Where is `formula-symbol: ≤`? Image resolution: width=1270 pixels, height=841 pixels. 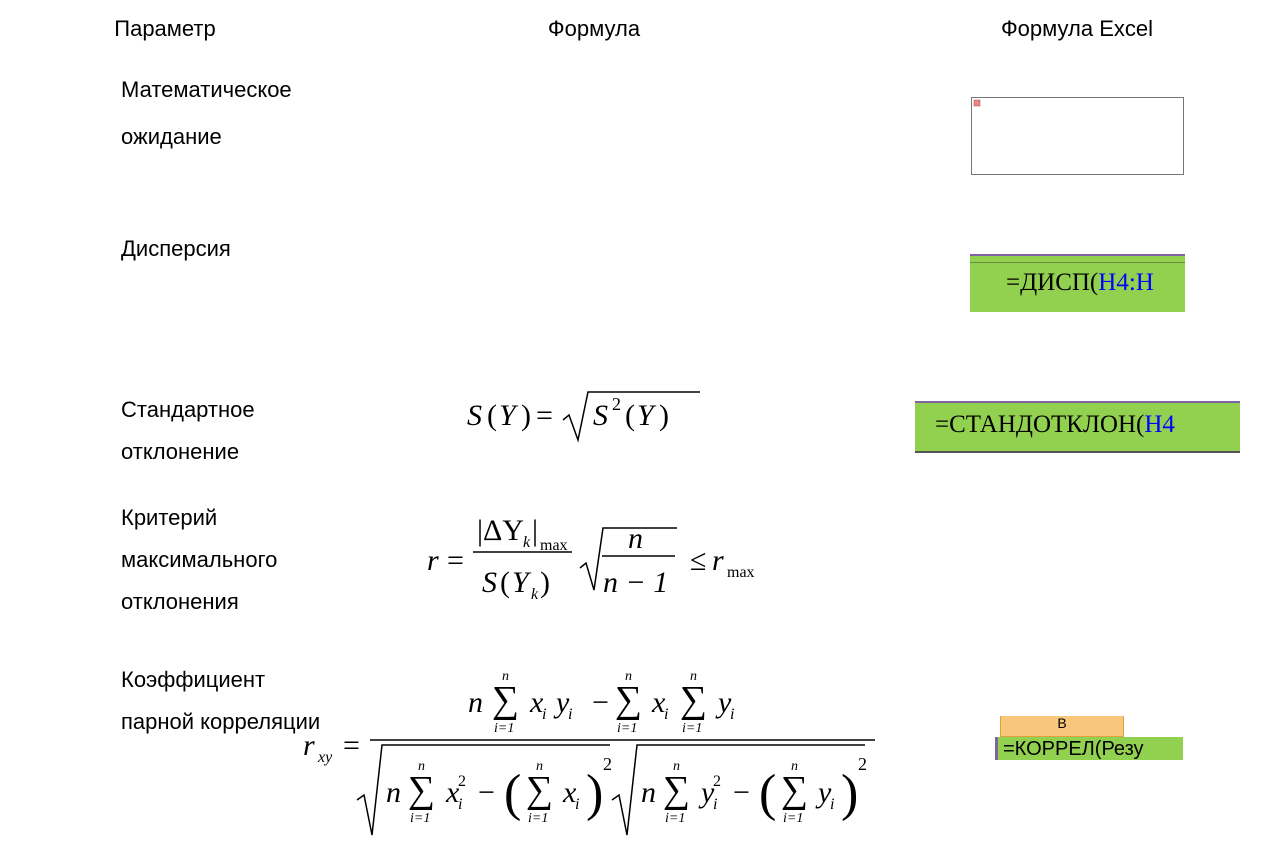 formula-symbol: ≤ is located at coordinates (698, 560).